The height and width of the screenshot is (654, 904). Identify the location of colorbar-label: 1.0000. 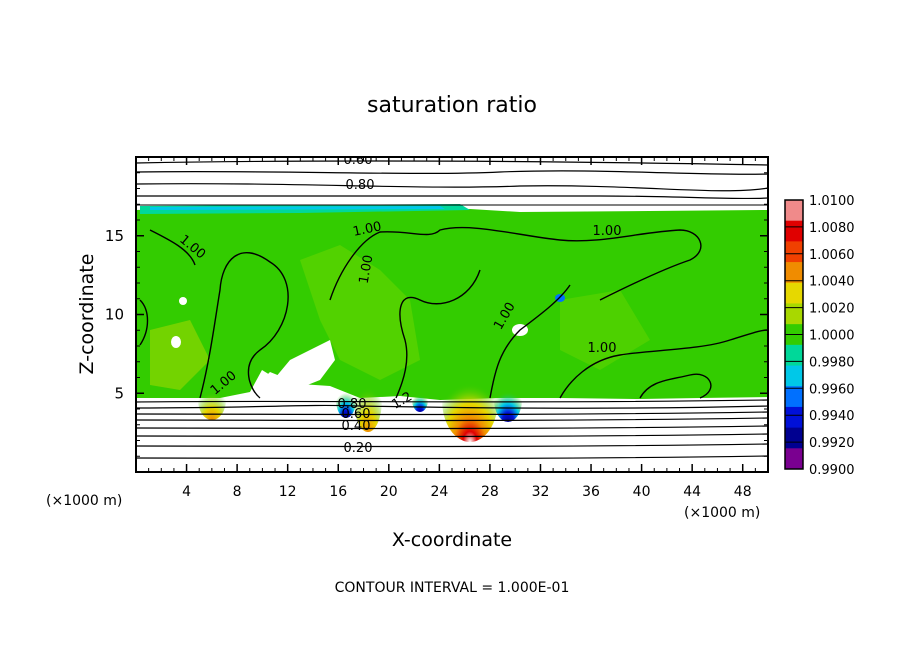
(832, 336).